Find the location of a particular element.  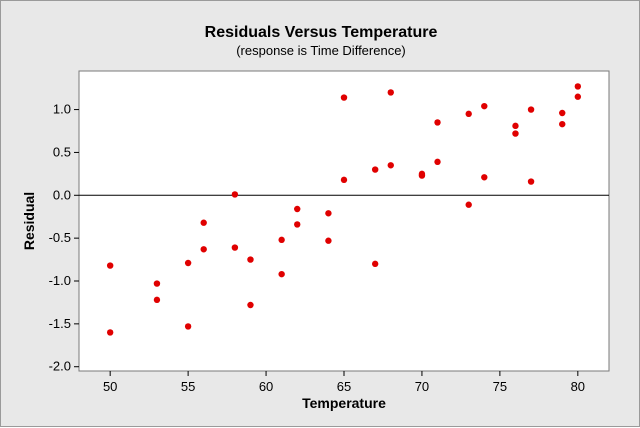

x-tick-label: 60 is located at coordinates (266, 386).